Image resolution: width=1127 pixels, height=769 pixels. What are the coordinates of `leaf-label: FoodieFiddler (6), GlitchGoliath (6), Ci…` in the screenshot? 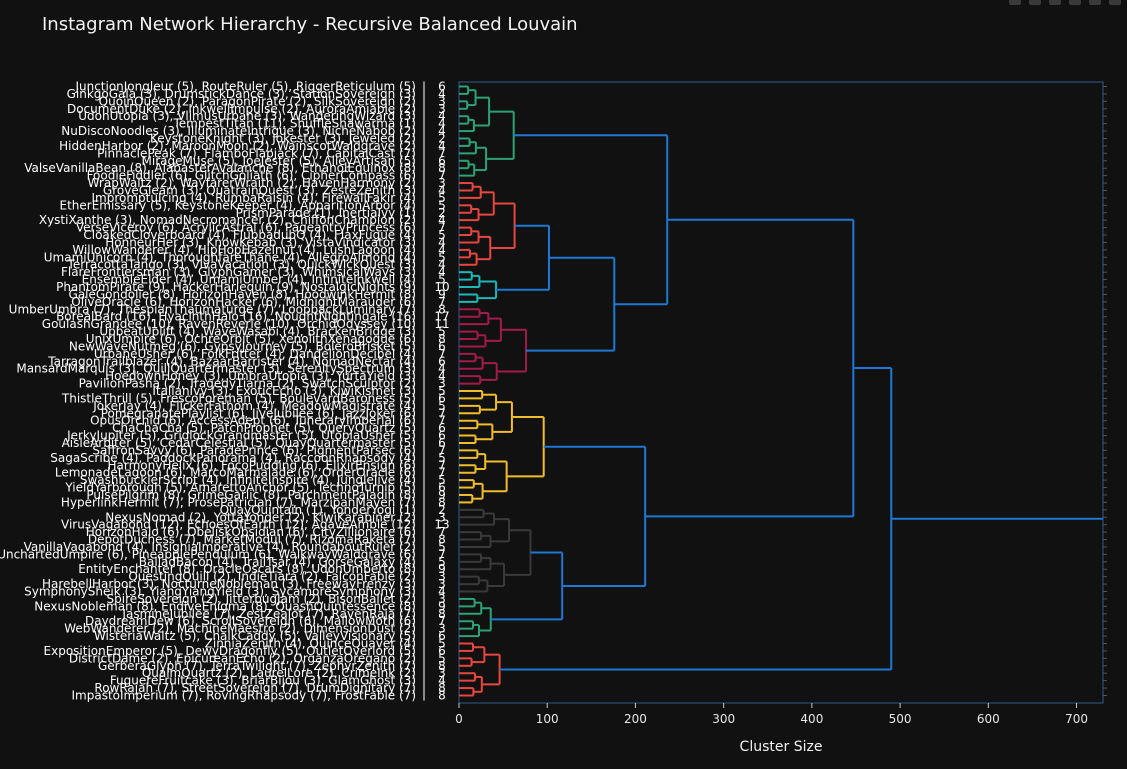 It's located at (251, 176).